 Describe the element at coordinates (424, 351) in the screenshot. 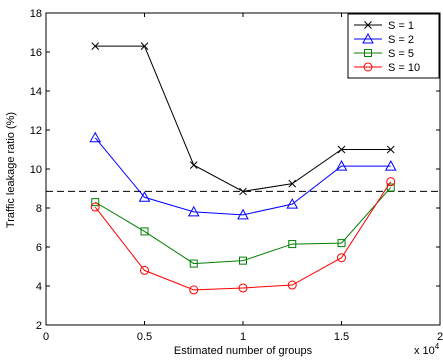

I see `x-axis-multiplier-base: x 10` at that location.